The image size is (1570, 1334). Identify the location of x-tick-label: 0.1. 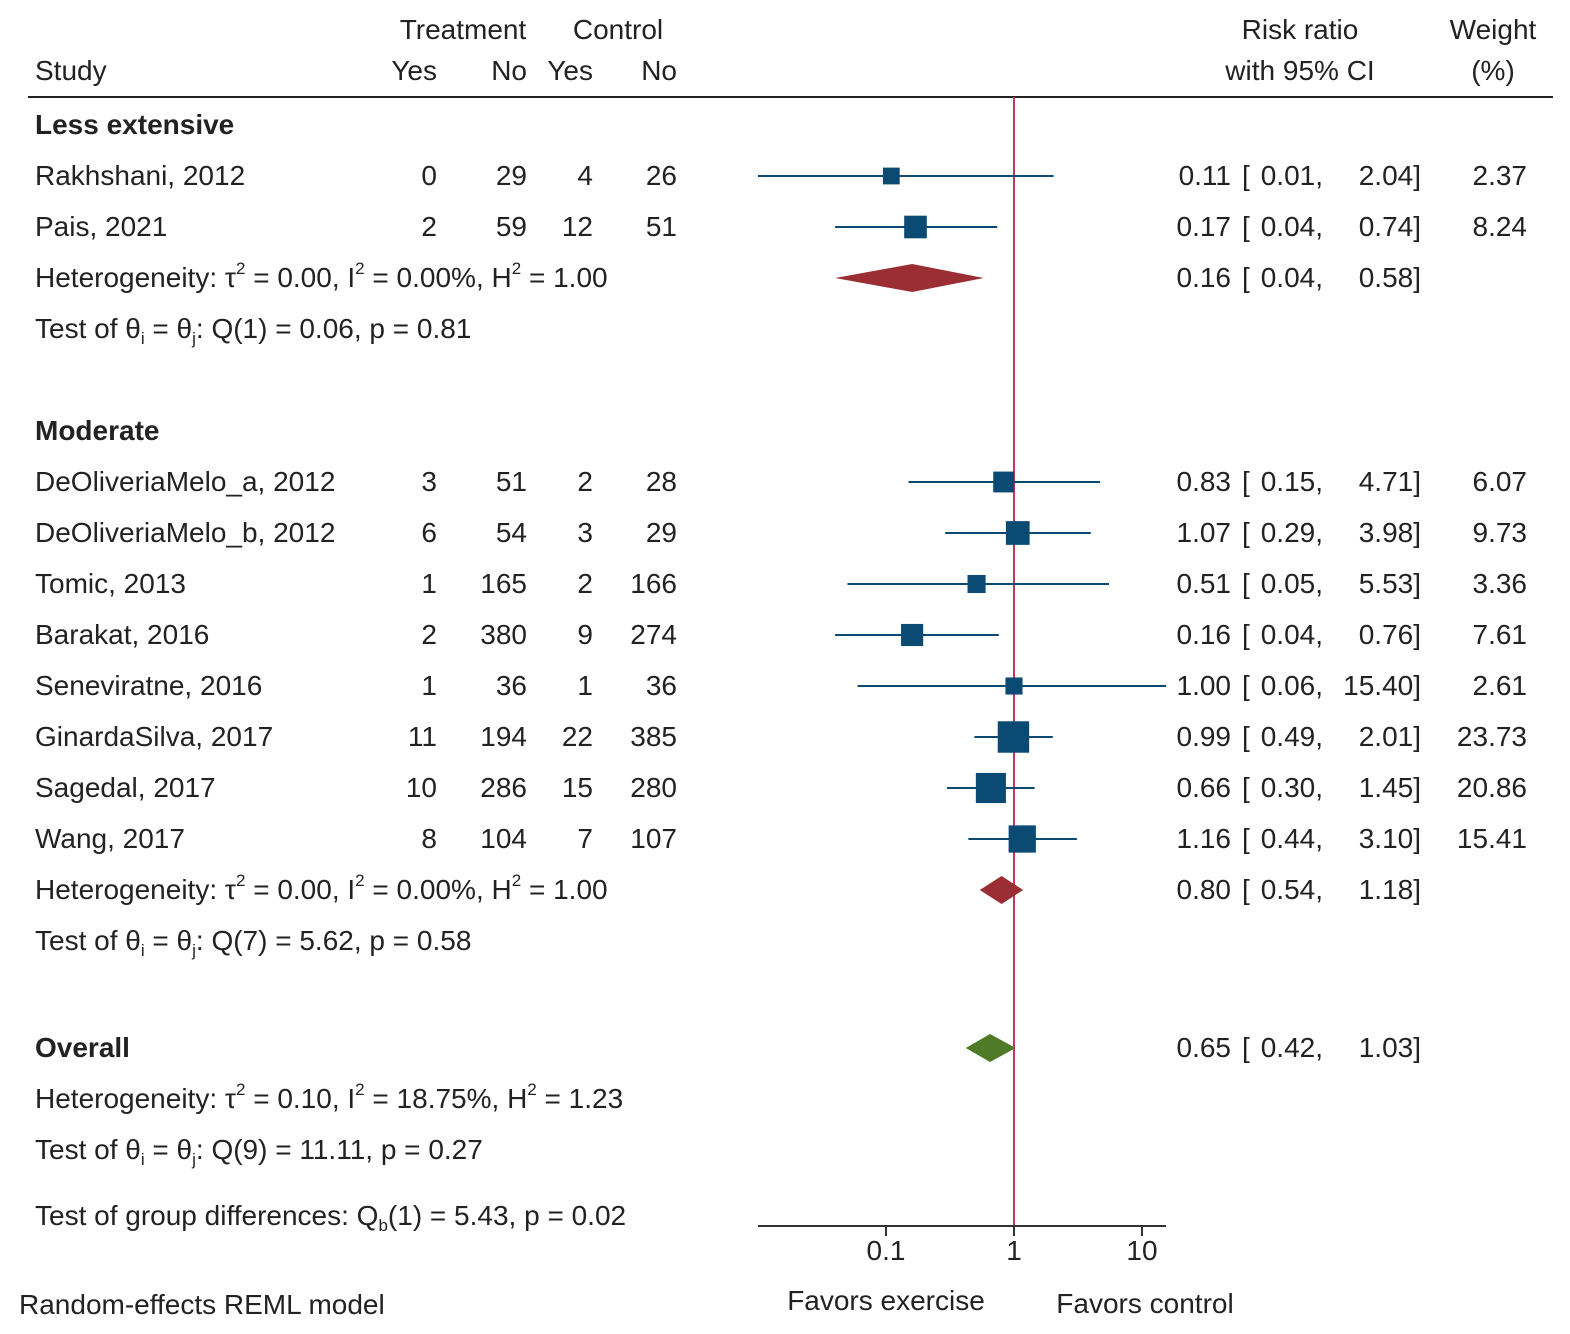
(886, 1250).